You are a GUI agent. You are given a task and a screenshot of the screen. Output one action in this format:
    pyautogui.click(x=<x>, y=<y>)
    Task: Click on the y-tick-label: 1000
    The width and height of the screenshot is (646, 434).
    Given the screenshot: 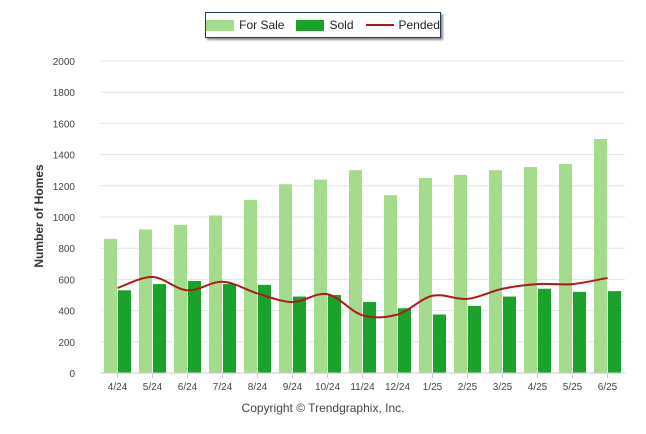 What is the action you would take?
    pyautogui.click(x=64, y=218)
    